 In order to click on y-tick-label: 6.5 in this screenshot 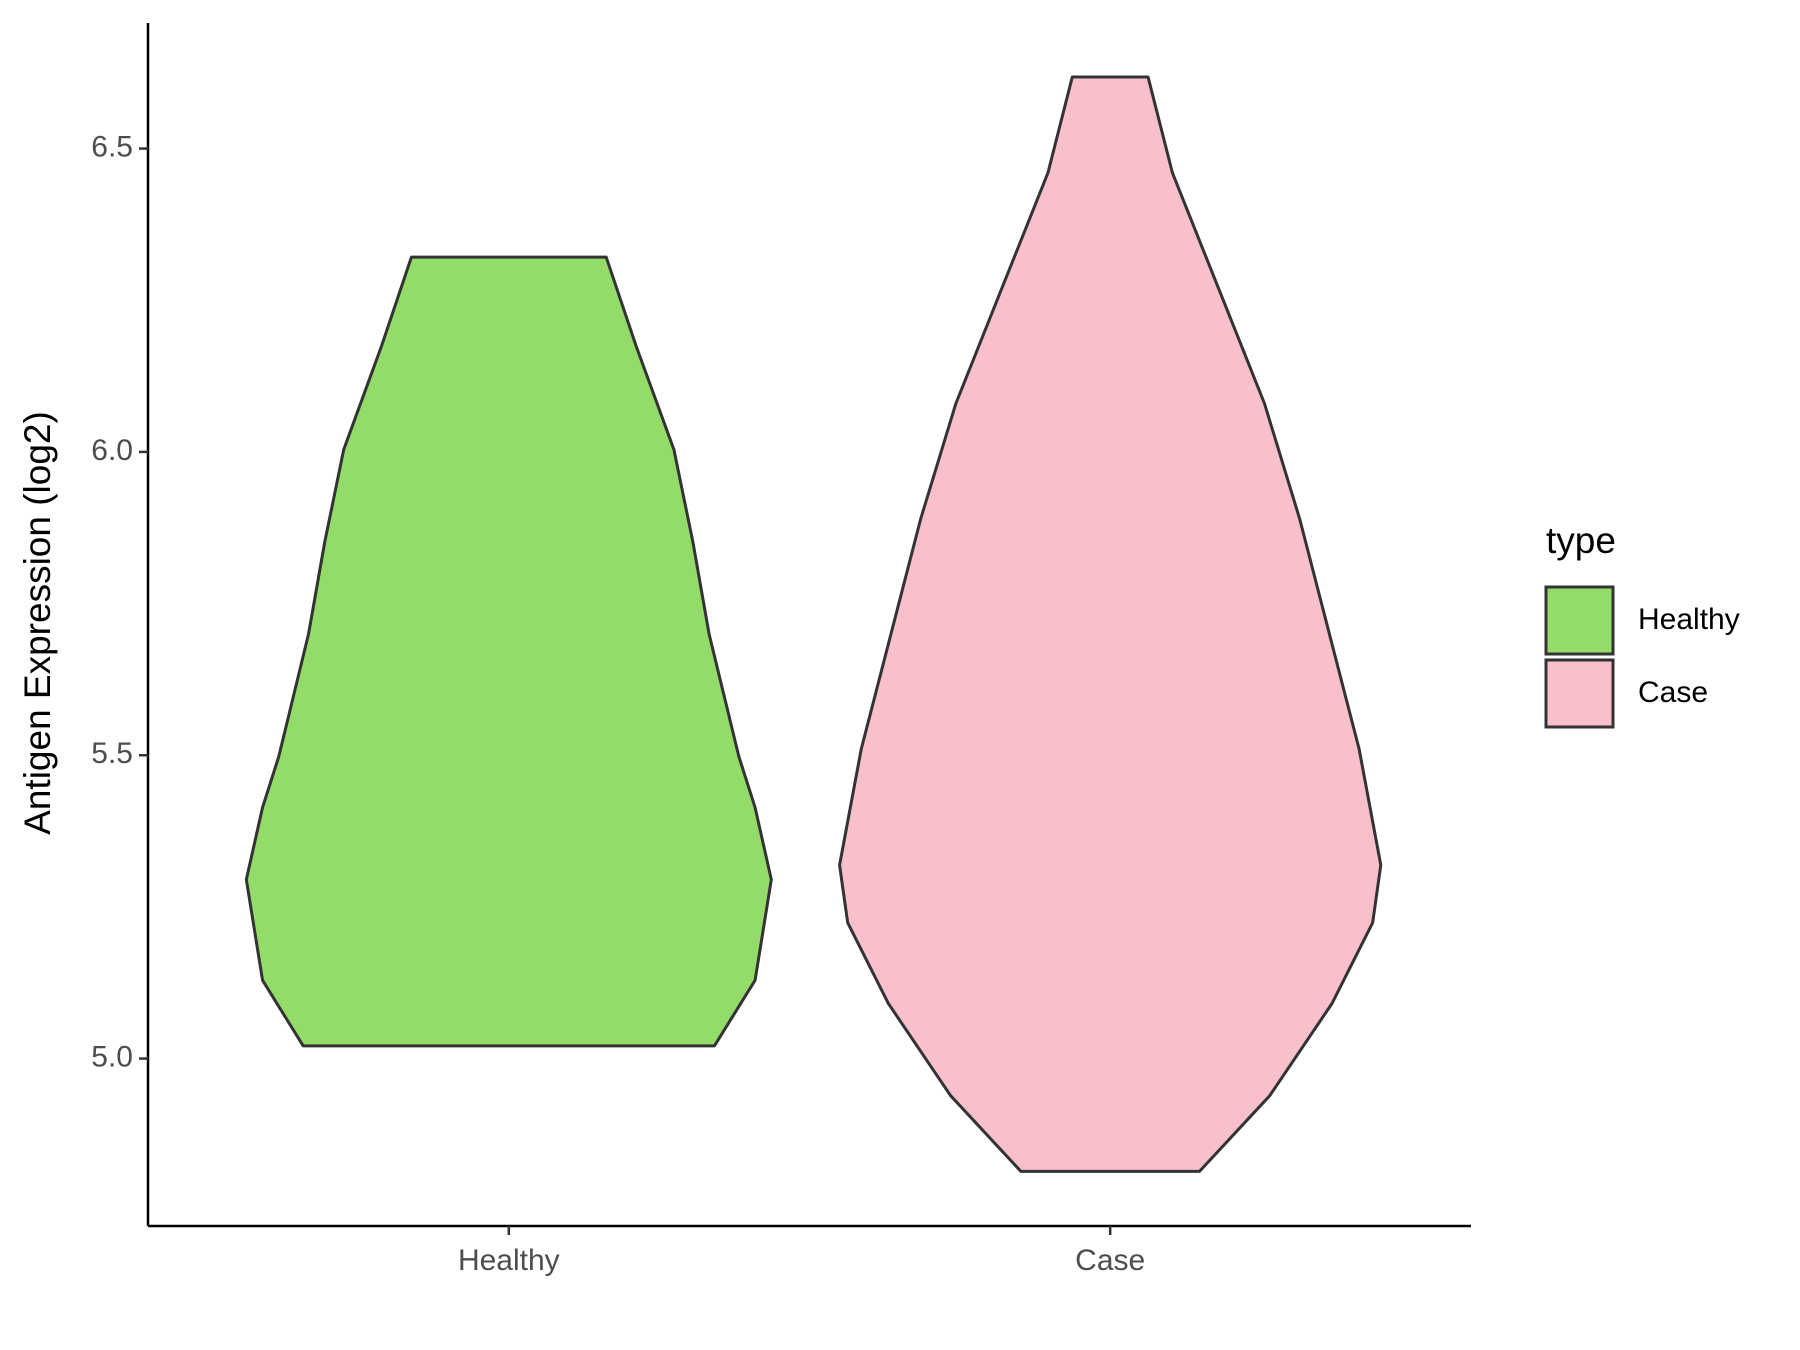, I will do `click(112, 146)`.